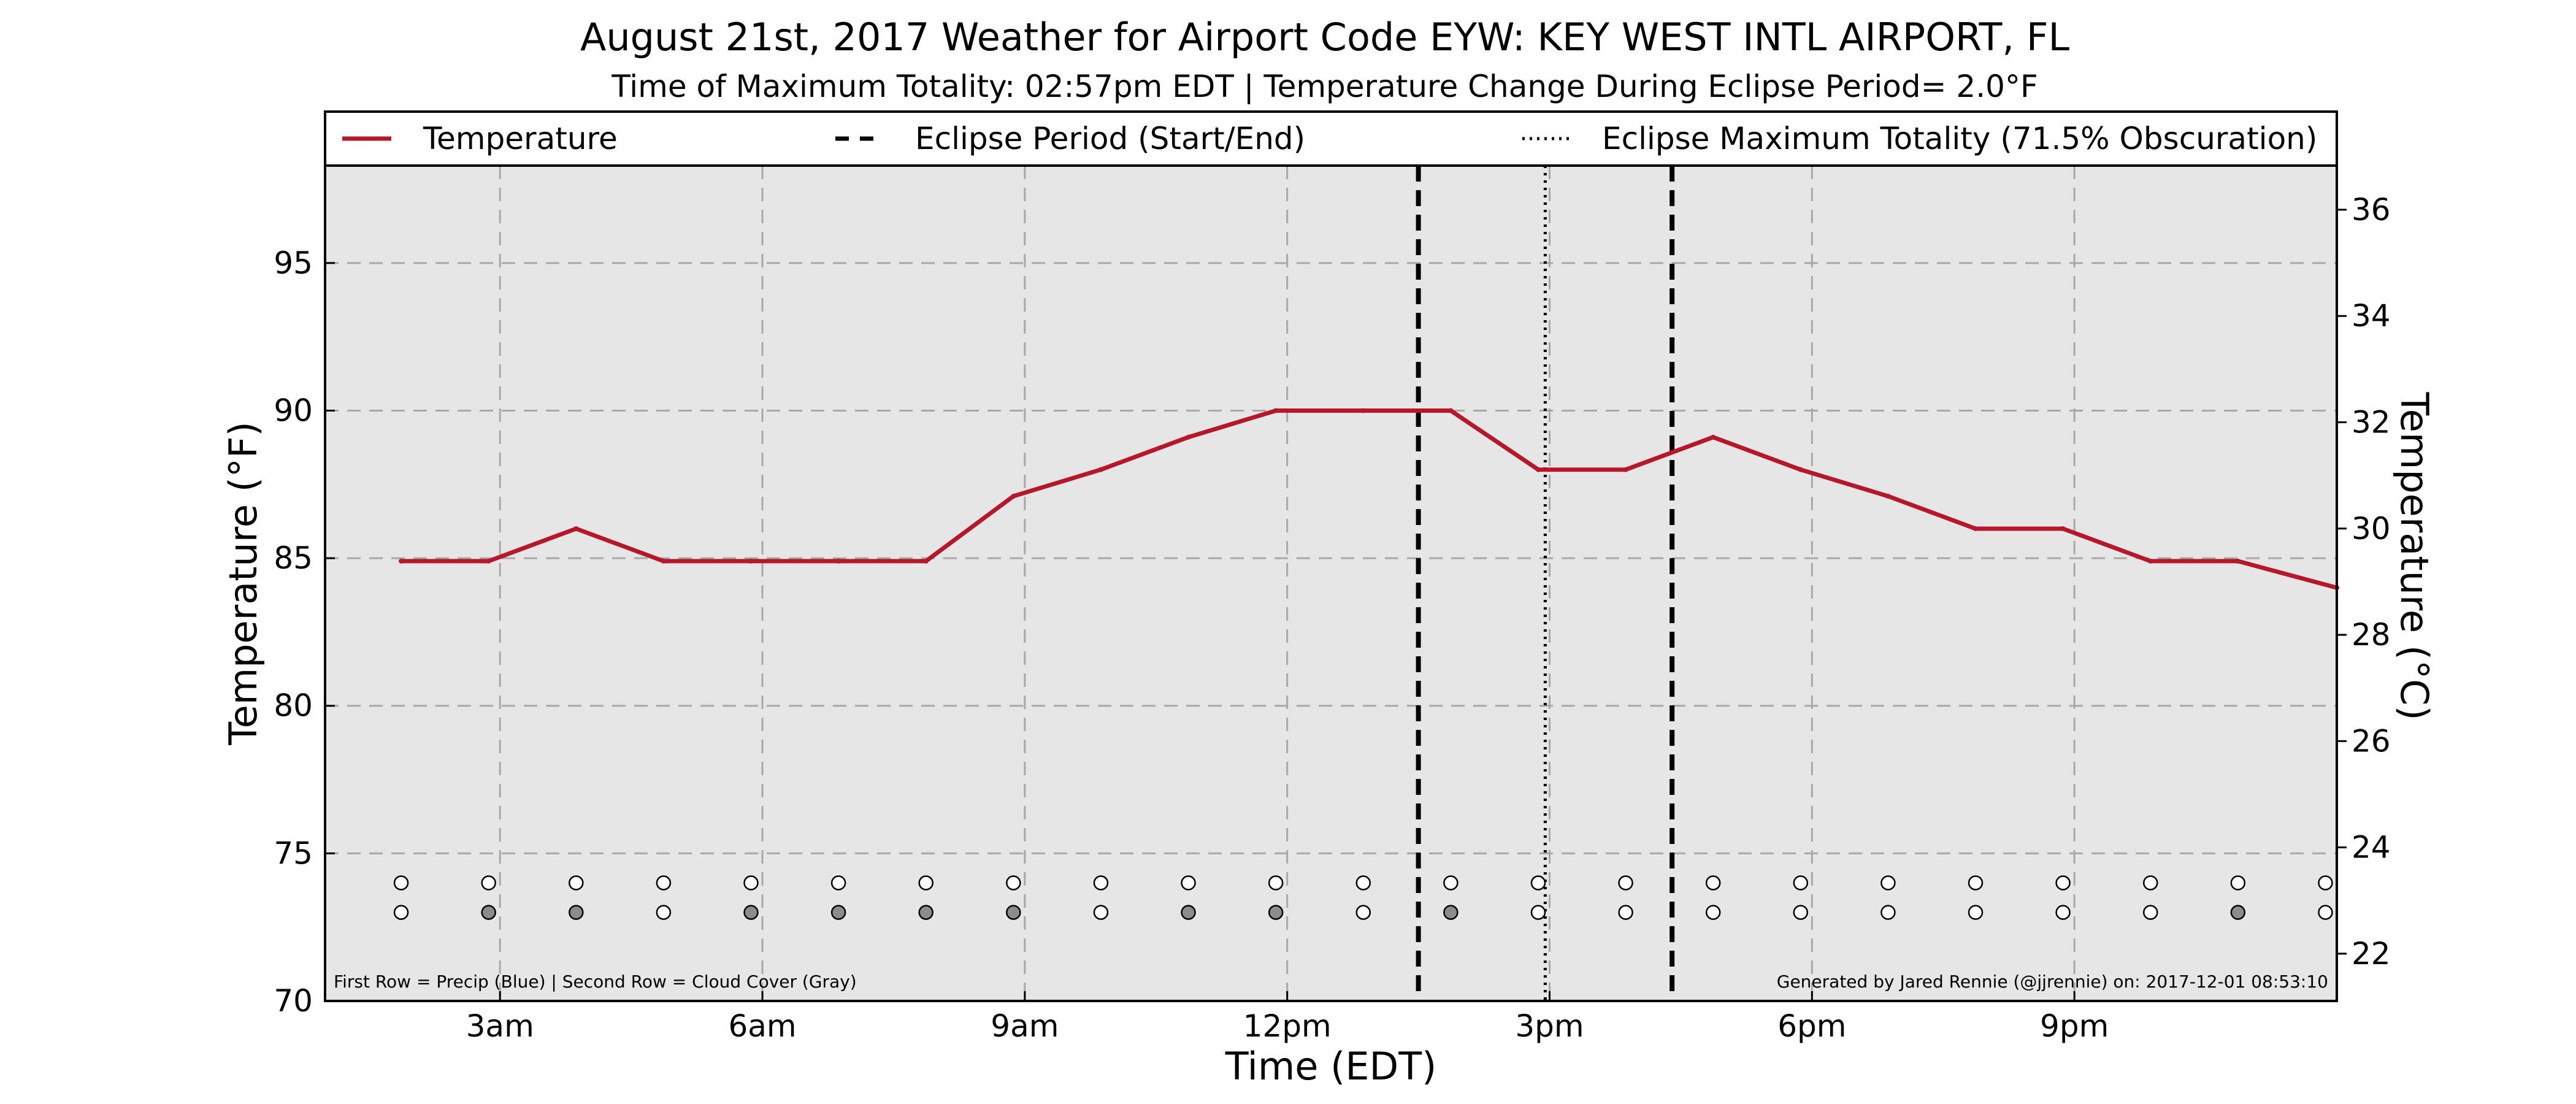 This screenshot has height=1104, width=2576. I want to click on x-tick-label: 6am, so click(762, 1026).